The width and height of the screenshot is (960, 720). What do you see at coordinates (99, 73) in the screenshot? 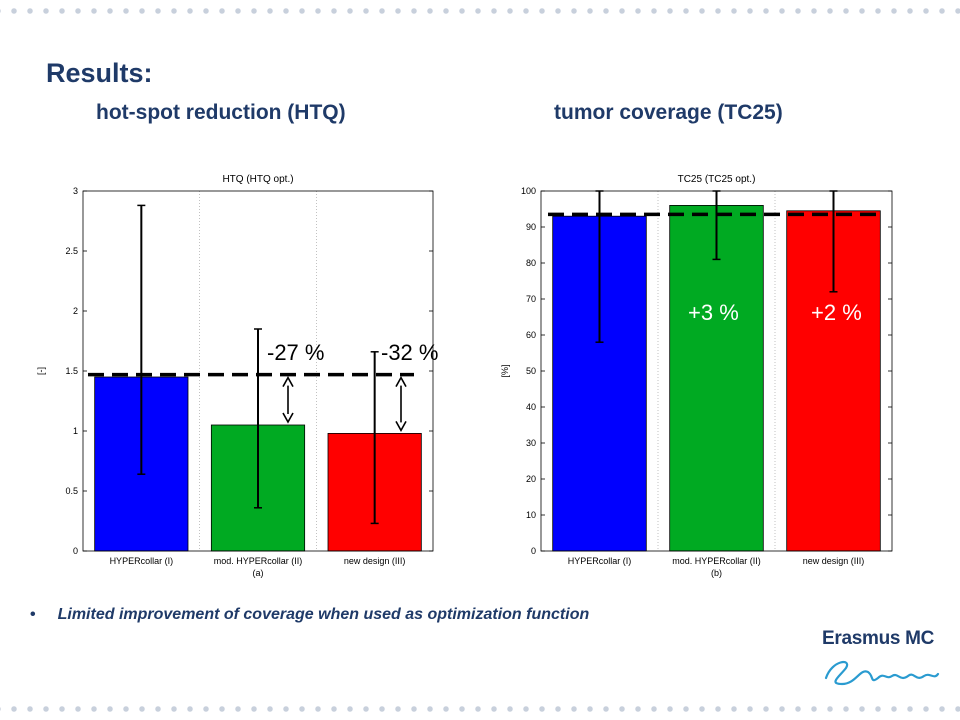
I see `slide-title: Results:` at bounding box center [99, 73].